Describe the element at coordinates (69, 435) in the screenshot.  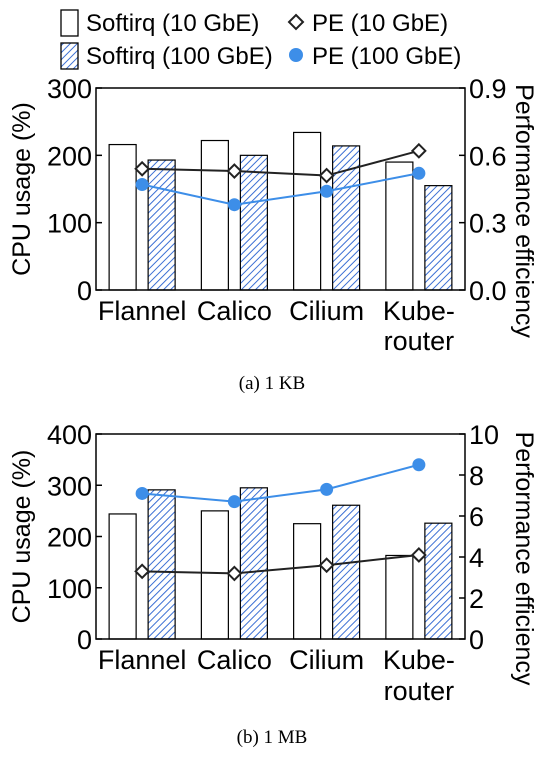
I see `left-tick-label-4: 400` at that location.